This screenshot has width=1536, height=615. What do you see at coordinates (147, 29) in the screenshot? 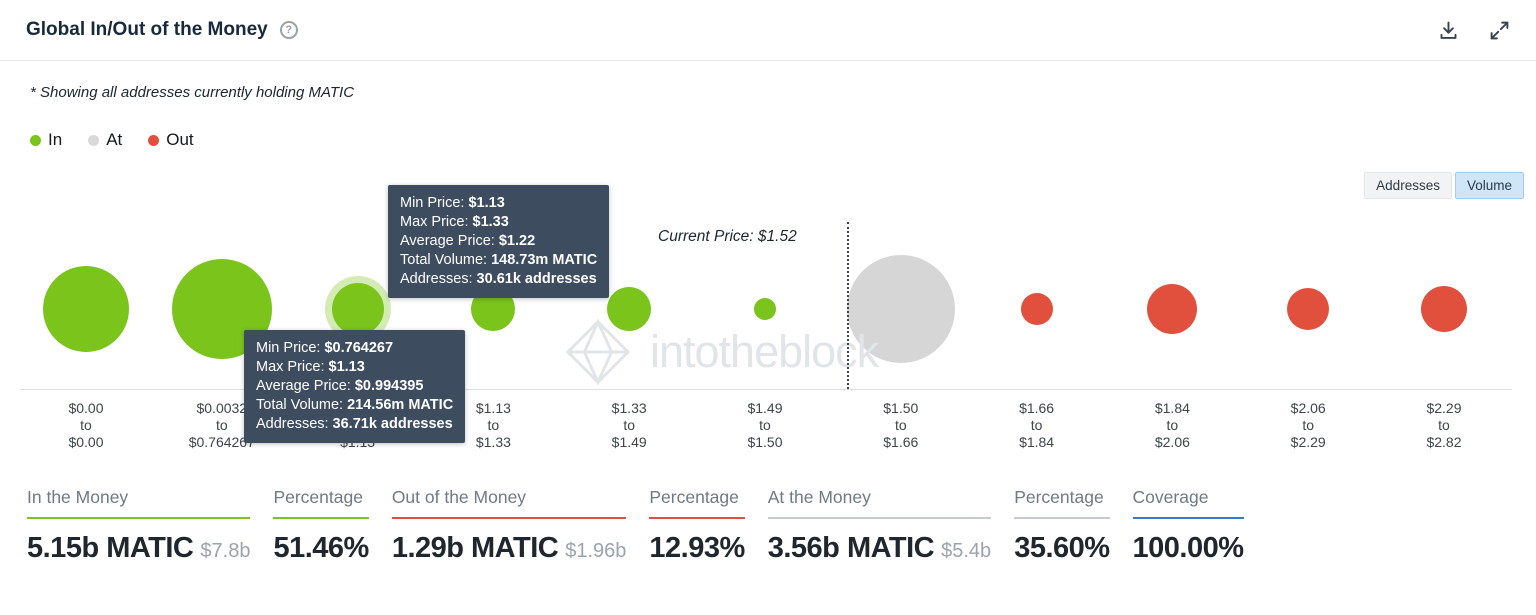
I see `page-title: Global In/Out of the Money` at bounding box center [147, 29].